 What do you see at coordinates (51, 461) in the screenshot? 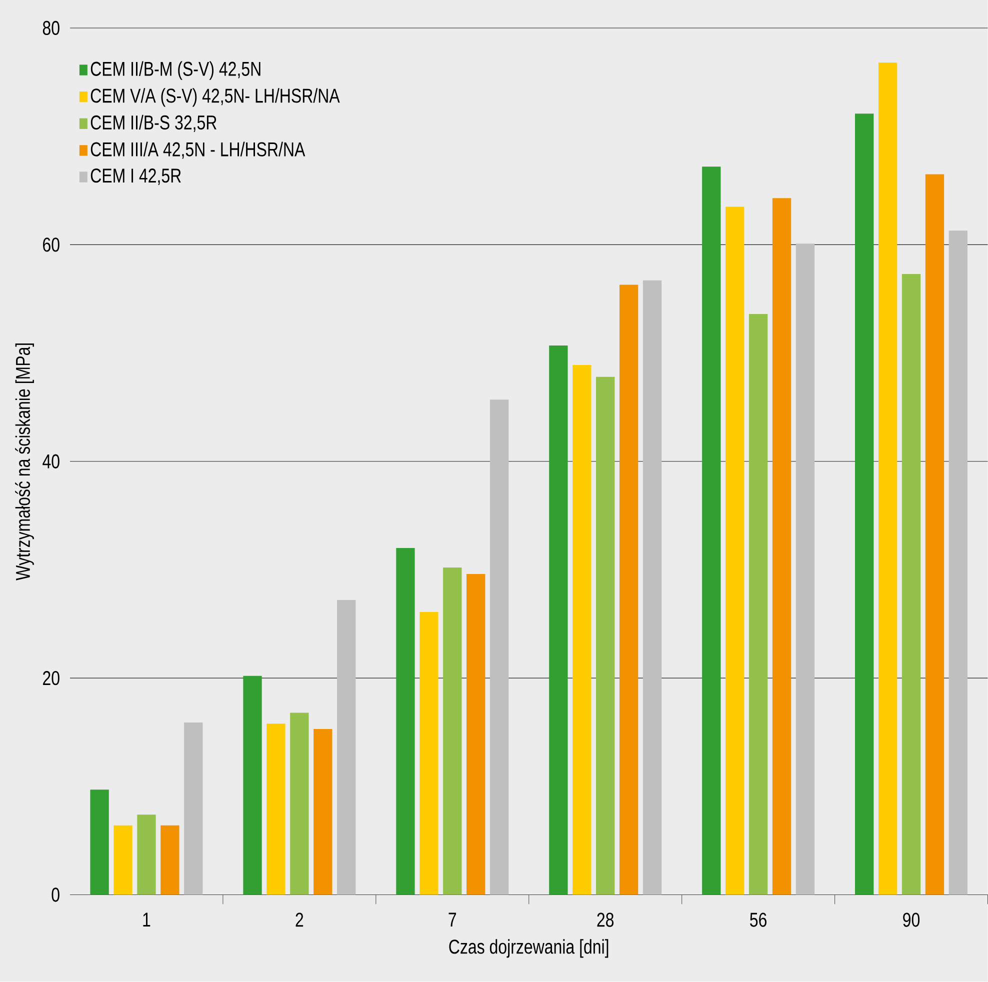
I see `y-tick-label: 40` at bounding box center [51, 461].